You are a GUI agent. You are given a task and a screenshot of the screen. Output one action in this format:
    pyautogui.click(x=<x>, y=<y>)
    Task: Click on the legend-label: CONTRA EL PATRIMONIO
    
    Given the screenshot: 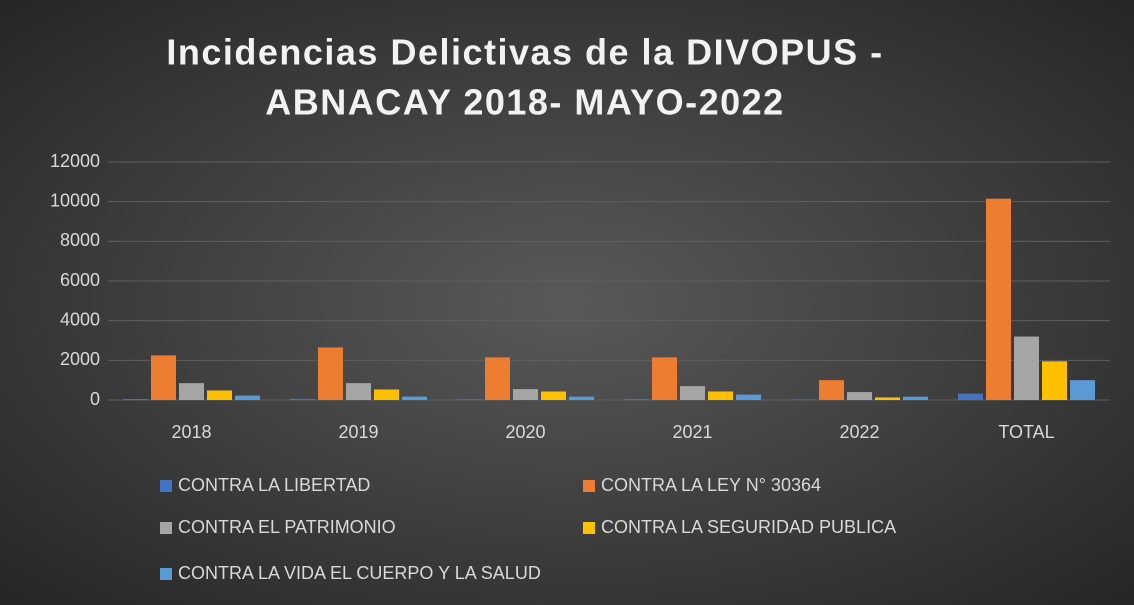 What is the action you would take?
    pyautogui.click(x=287, y=527)
    